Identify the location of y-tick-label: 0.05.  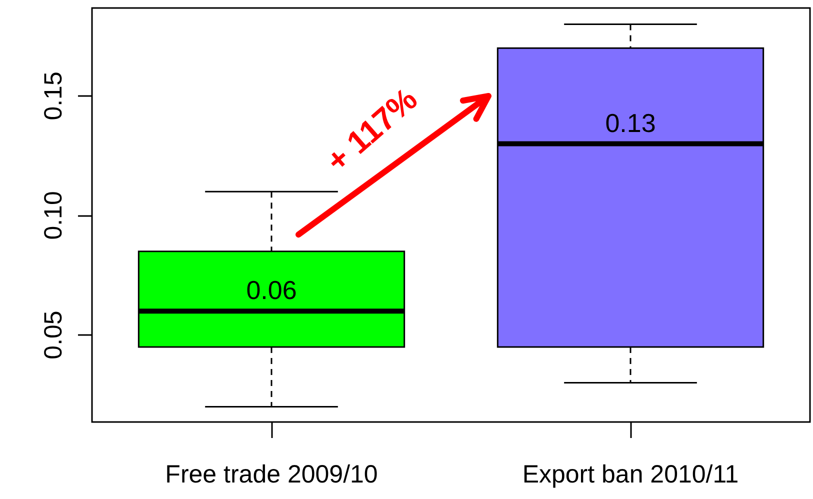
(54, 335).